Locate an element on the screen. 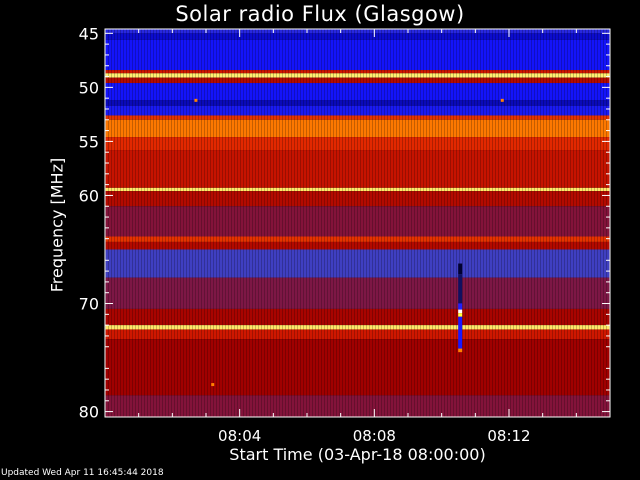 This screenshot has width=640, height=480. x-axis-label: Start Time (03-Apr-18 08:00:00) is located at coordinates (357, 454).